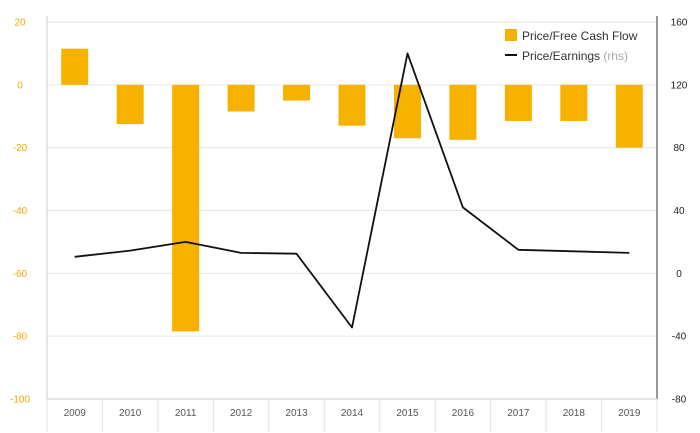 This screenshot has width=700, height=433. What do you see at coordinates (518, 413) in the screenshot?
I see `x-tick-label-2017: 2017` at bounding box center [518, 413].